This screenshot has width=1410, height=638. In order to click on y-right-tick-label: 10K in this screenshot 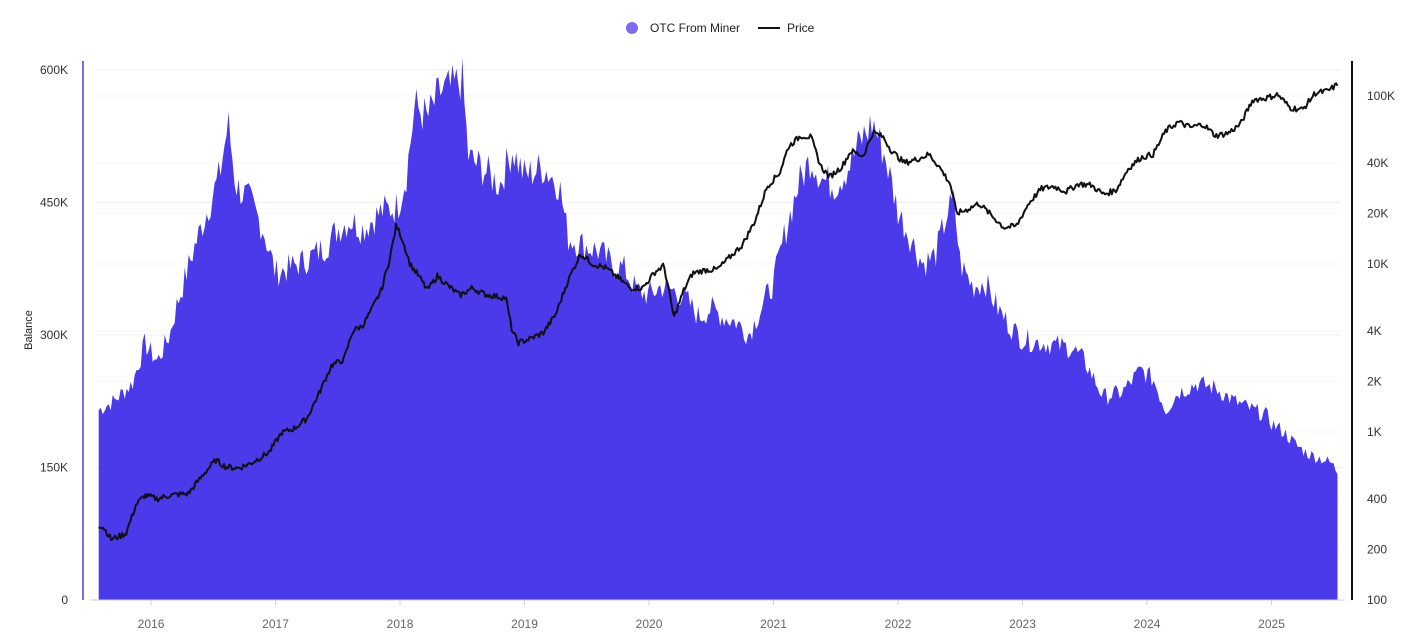, I will do `click(1377, 264)`.